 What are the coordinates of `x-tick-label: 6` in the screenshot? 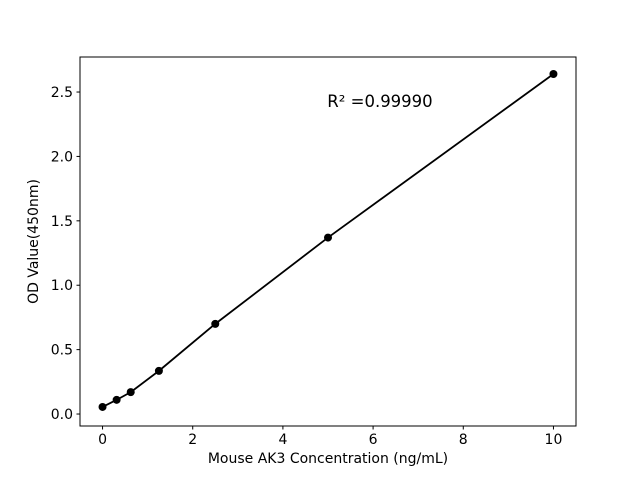 It's located at (373, 440).